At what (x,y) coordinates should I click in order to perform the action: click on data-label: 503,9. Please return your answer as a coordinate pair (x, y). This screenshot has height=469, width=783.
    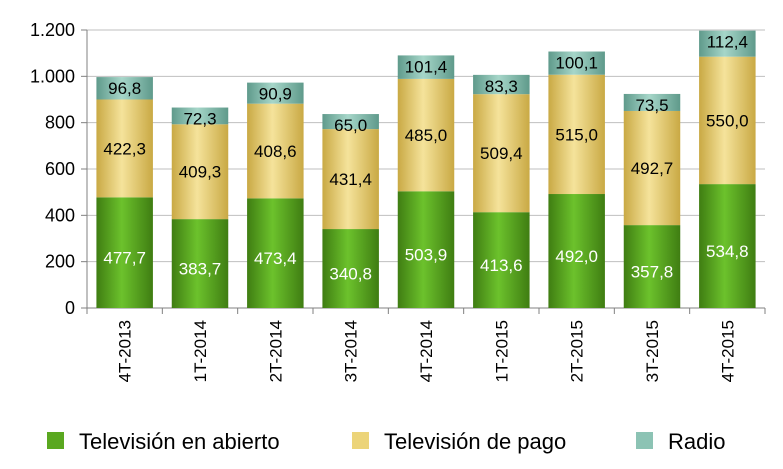
    Looking at the image, I should click on (426, 255).